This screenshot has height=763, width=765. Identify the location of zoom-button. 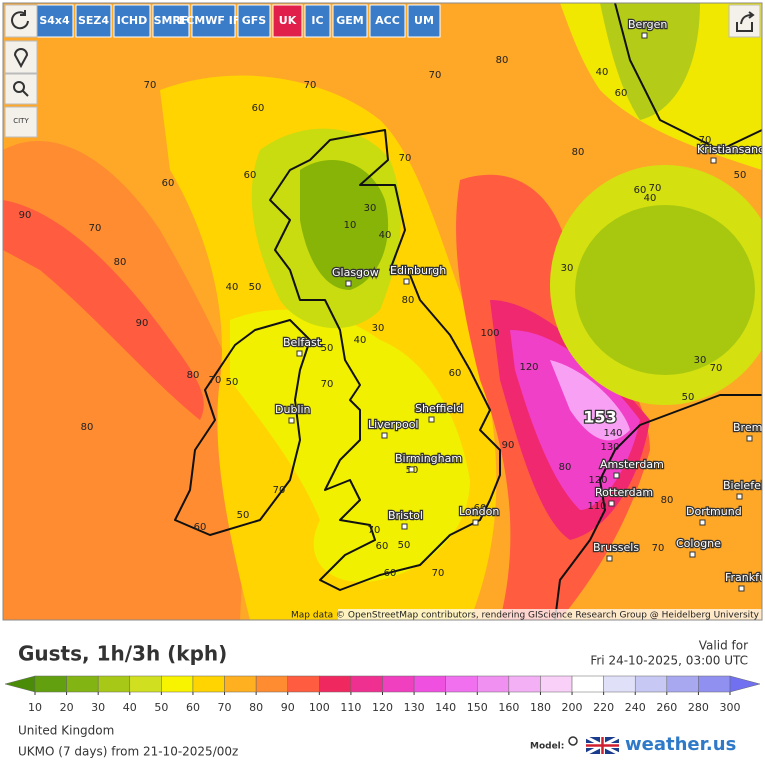
(21, 89).